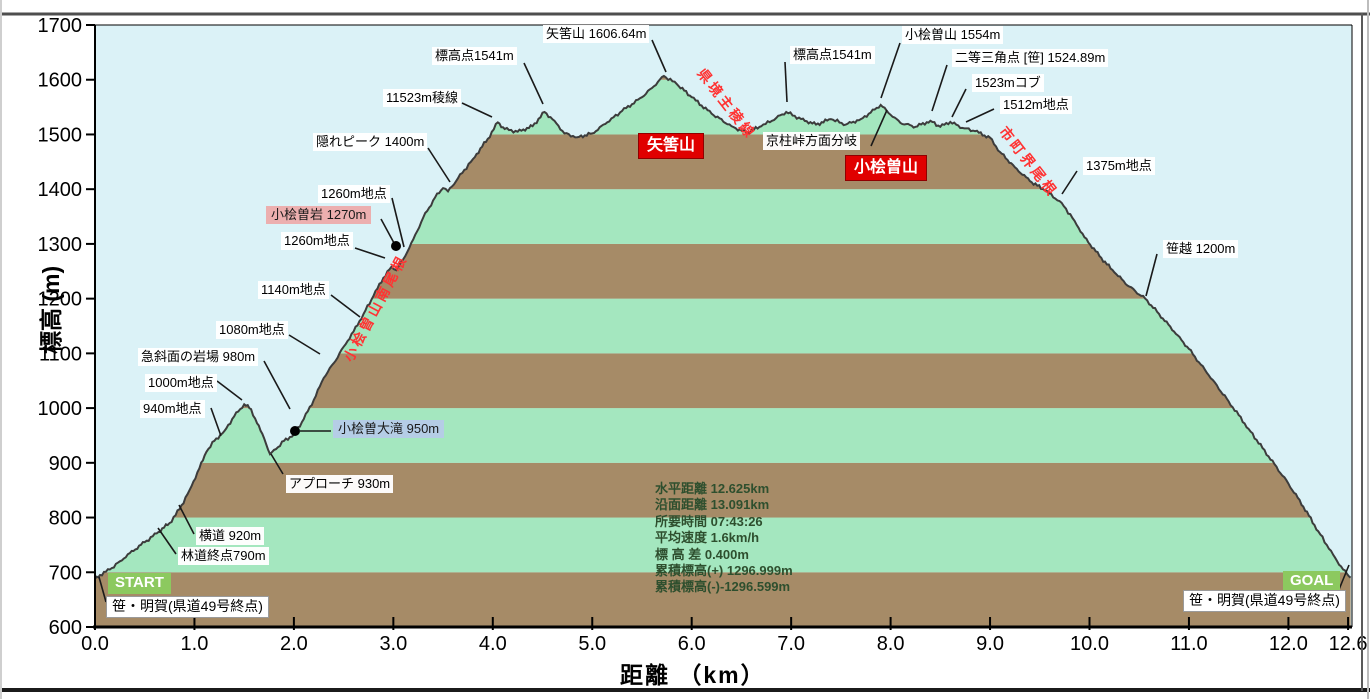 Image resolution: width=1370 pixels, height=699 pixels. Describe the element at coordinates (1188, 644) in the screenshot. I see `x-tick-label: 11.0` at that location.